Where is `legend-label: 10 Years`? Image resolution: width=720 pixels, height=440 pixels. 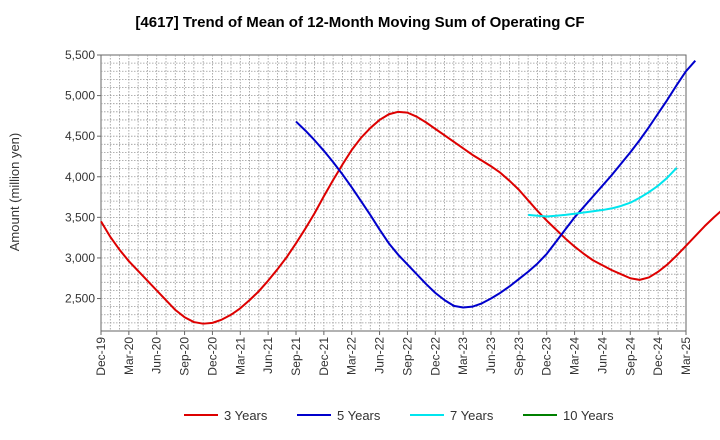 legend-label: 10 Years is located at coordinates (588, 415).